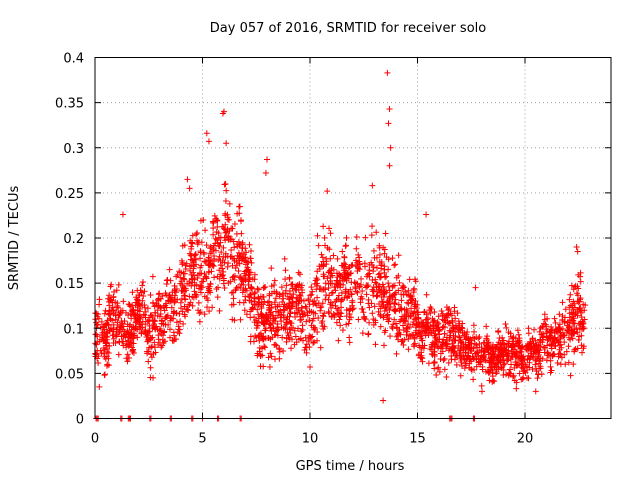 Image resolution: width=640 pixels, height=480 pixels. Describe the element at coordinates (80, 420) in the screenshot. I see `y-tick-label: 0` at that location.